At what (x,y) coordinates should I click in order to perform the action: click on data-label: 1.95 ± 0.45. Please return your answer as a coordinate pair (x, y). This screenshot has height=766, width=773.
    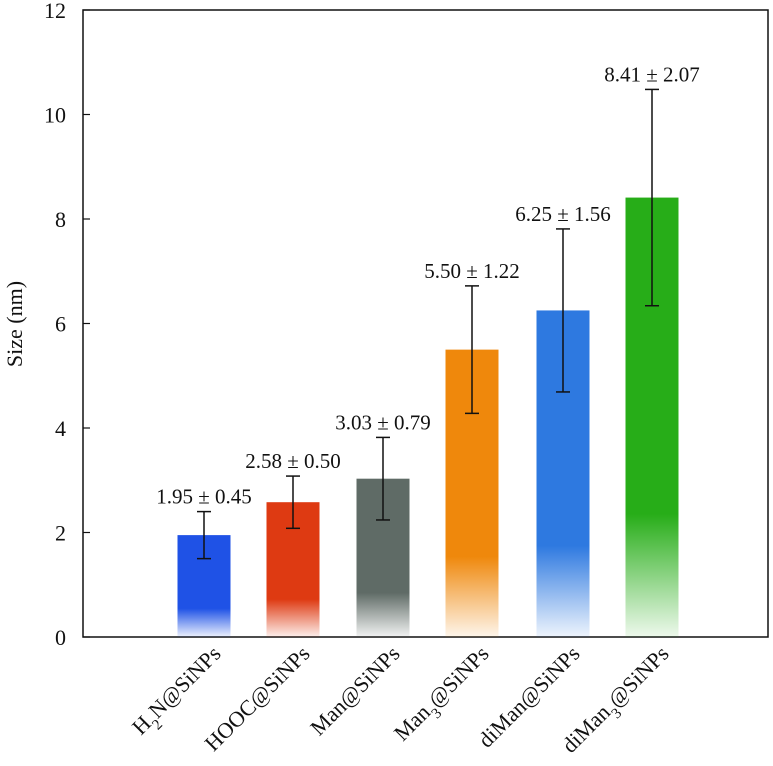
    Looking at the image, I should click on (204, 497).